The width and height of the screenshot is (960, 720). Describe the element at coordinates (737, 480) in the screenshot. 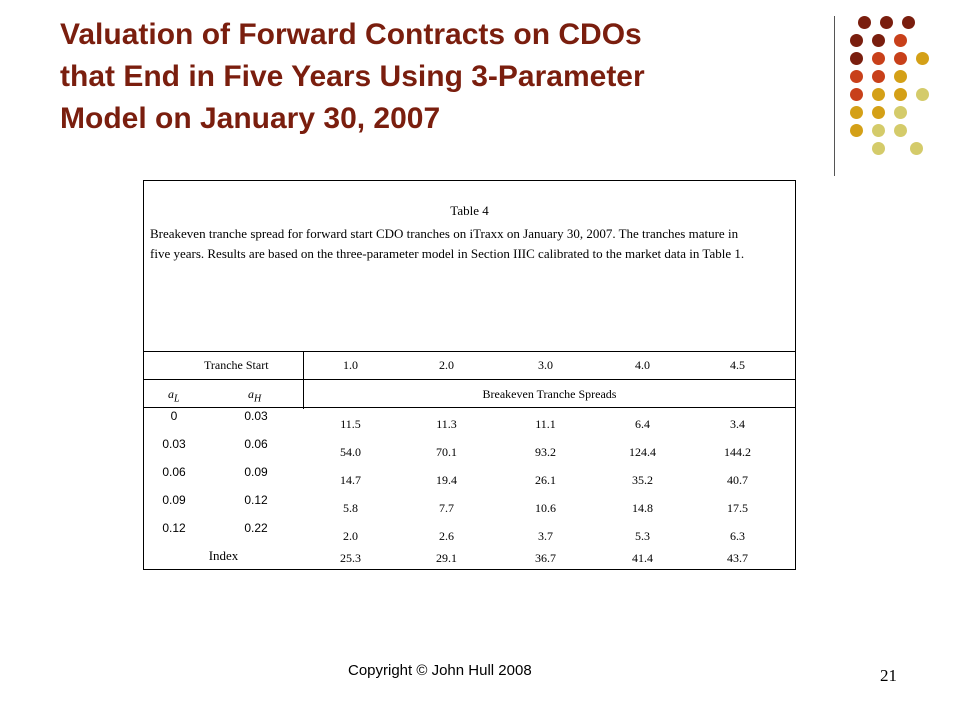

I see `spread-value: 40.7` at that location.